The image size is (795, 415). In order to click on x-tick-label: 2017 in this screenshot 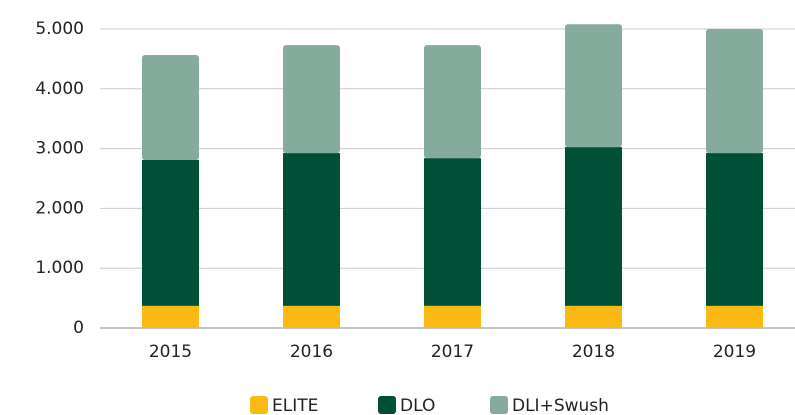, I will do `click(452, 352)`.